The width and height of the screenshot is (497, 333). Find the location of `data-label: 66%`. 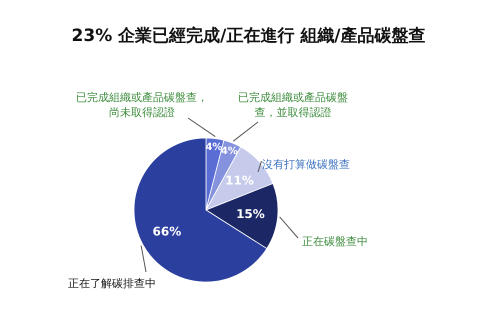

data-label: 66% is located at coordinates (167, 231).